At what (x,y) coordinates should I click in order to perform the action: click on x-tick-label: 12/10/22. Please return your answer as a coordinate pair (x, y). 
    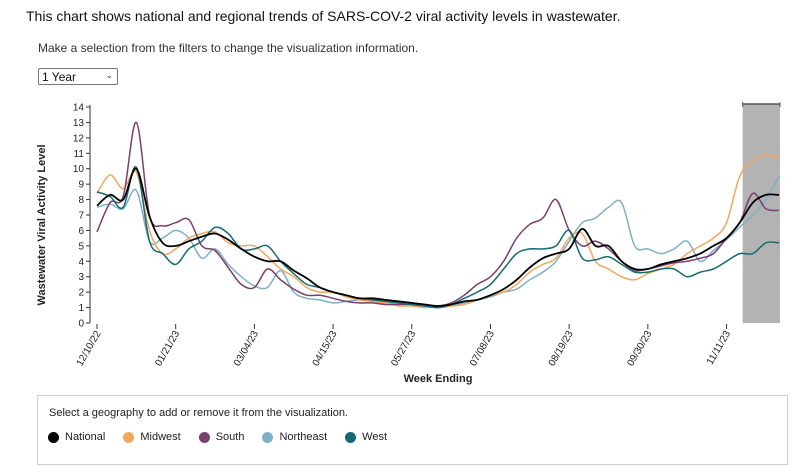
    Looking at the image, I should click on (89, 349).